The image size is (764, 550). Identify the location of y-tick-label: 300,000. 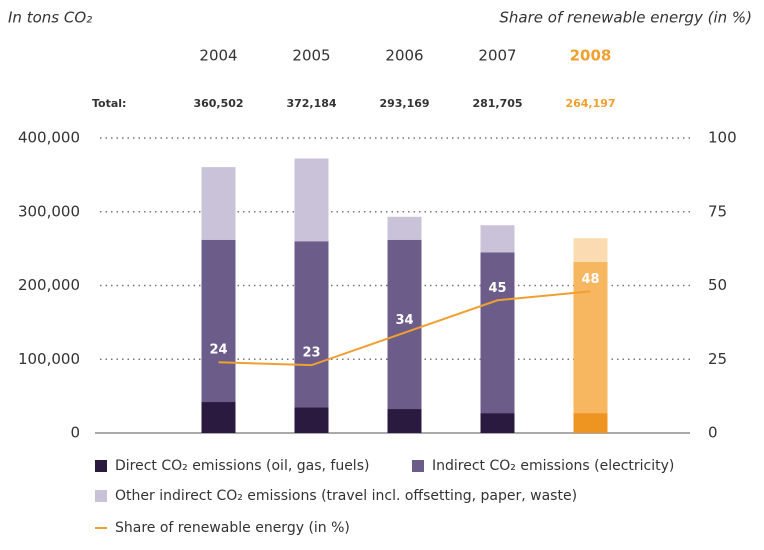
(49, 211).